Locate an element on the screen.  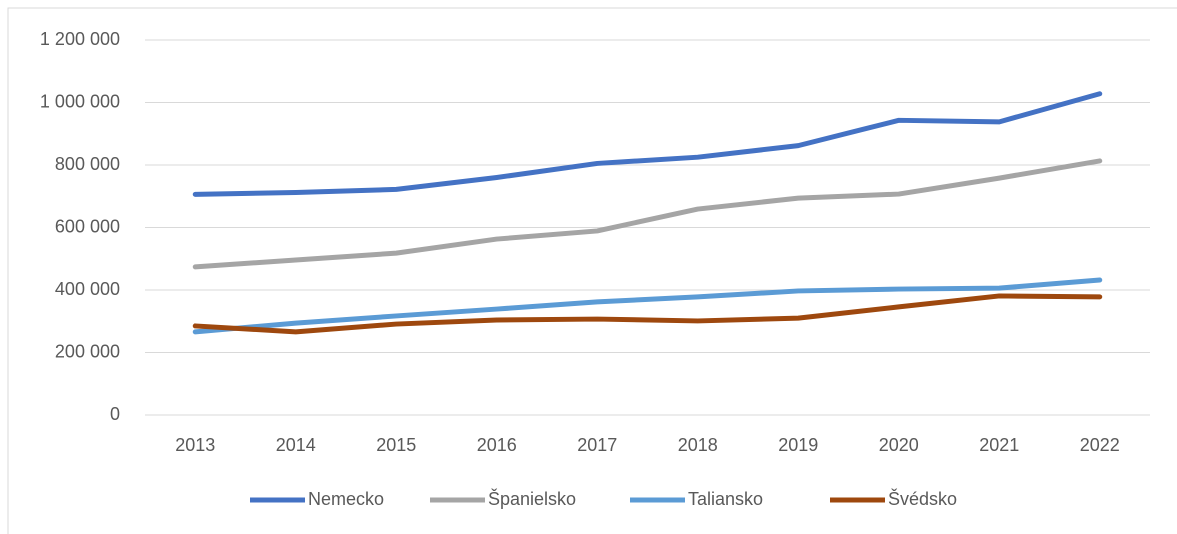
legend-label: Španielsko is located at coordinates (532, 498).